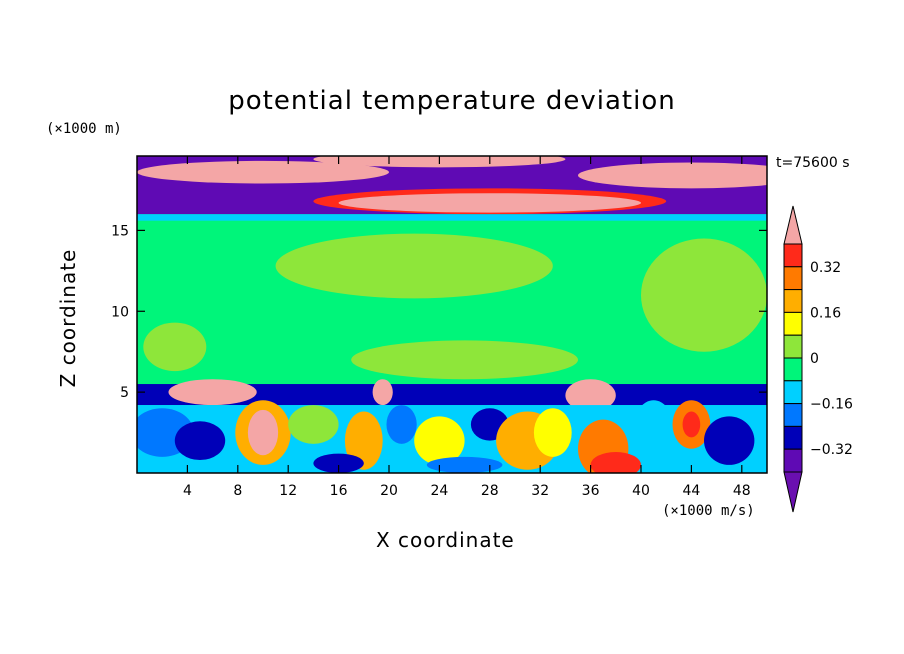 The width and height of the screenshot is (904, 654). What do you see at coordinates (120, 231) in the screenshot?
I see `y-tick-label: 15` at bounding box center [120, 231].